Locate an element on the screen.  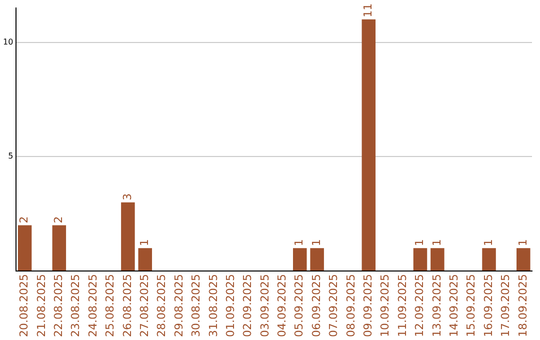
x-tick-label: 01.09.2025 is located at coordinates (230, 306).